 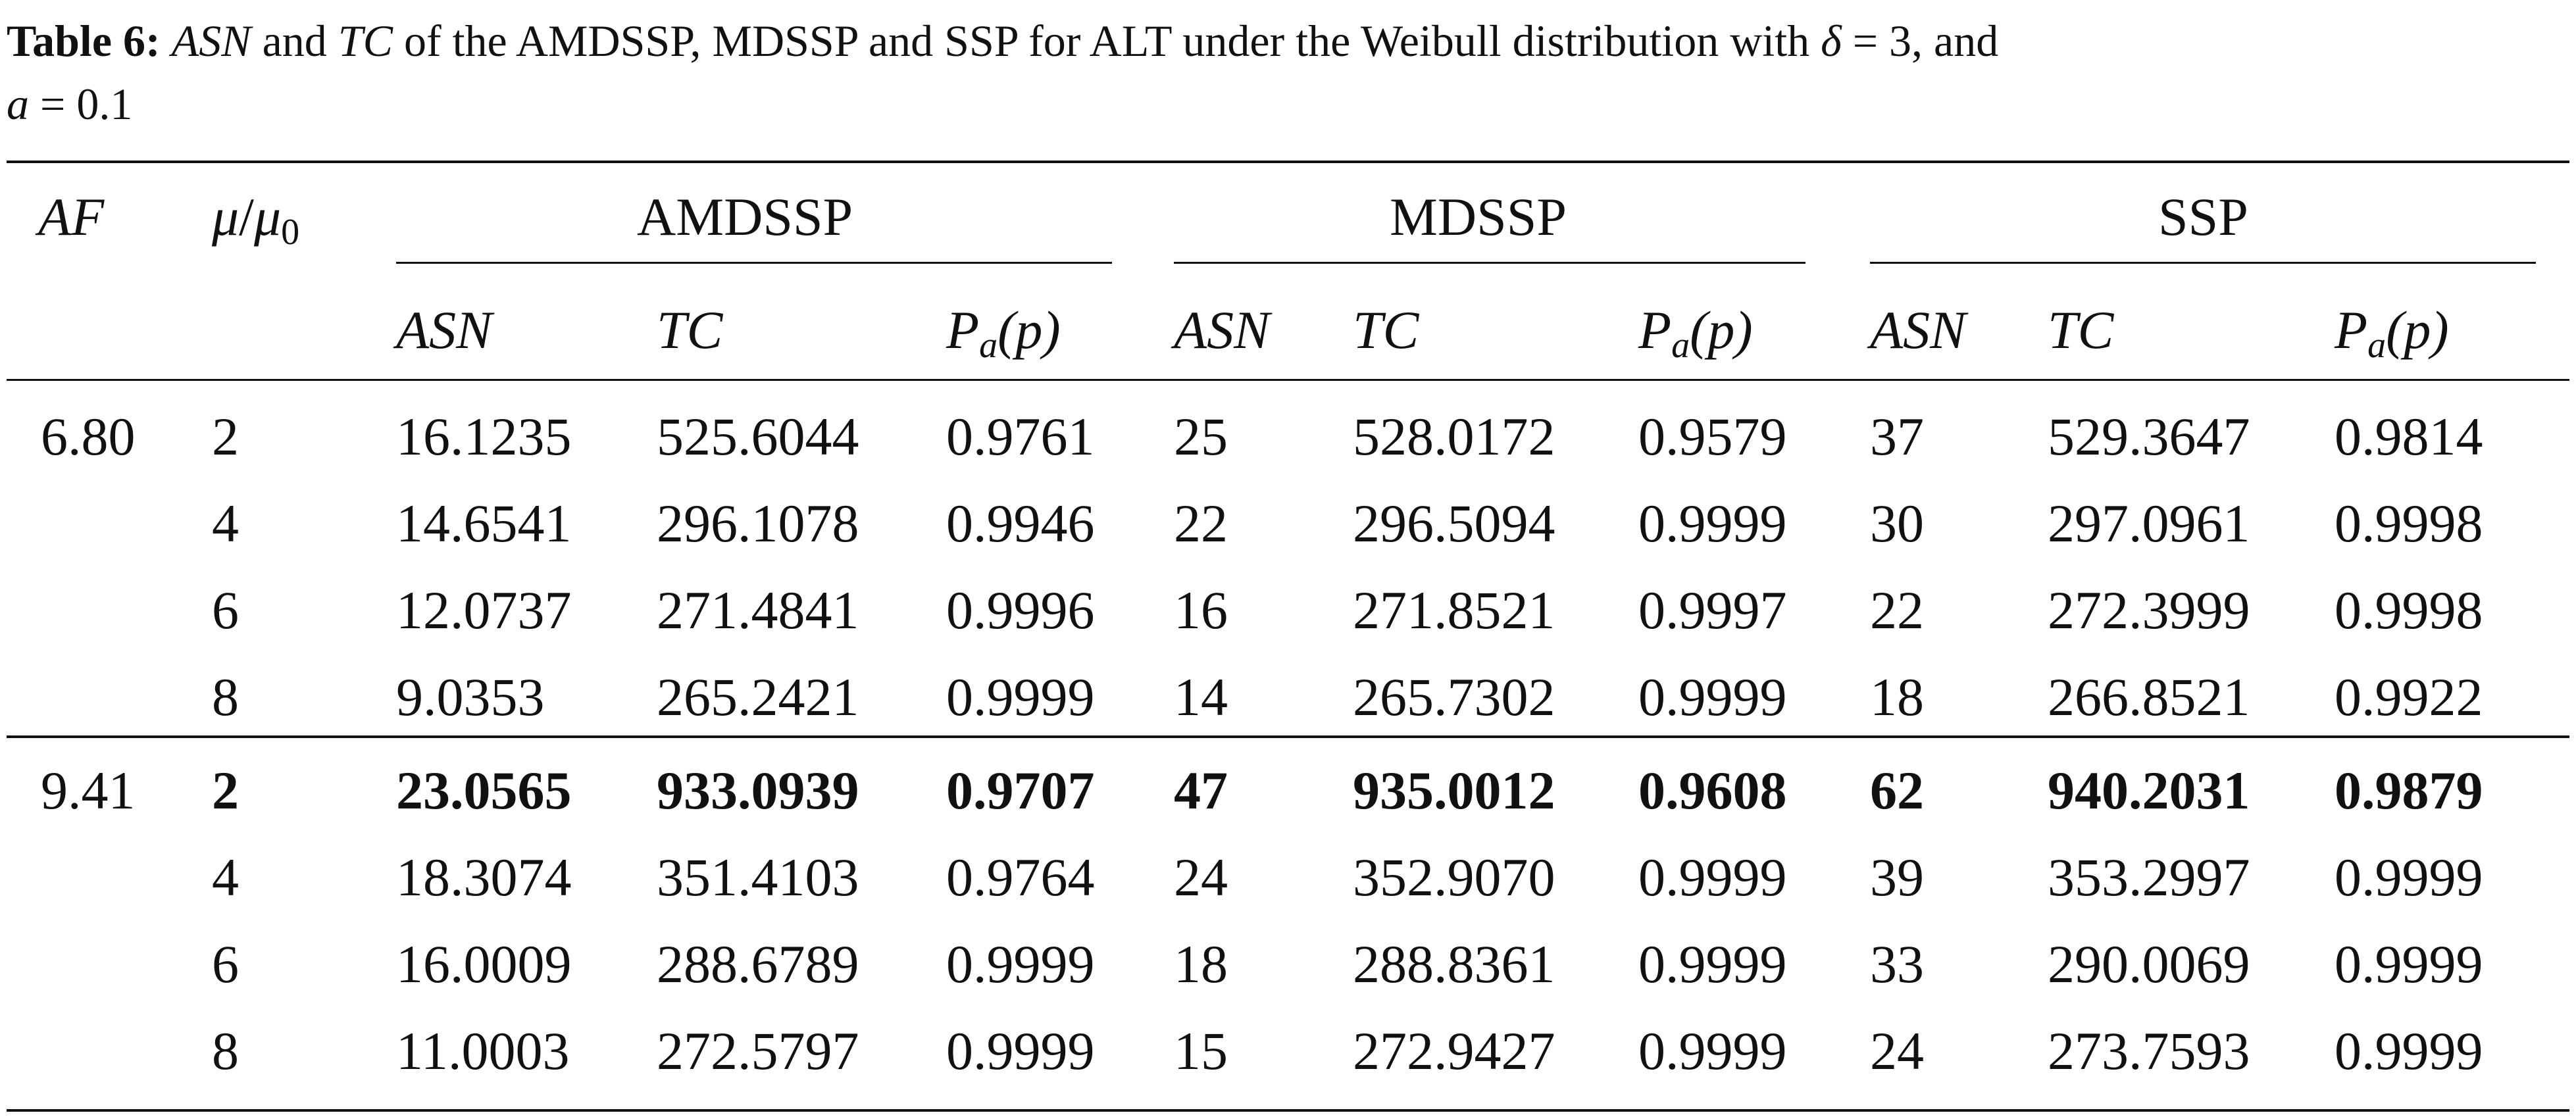 I want to click on cell-value: 0.9764, so click(x=1021, y=877).